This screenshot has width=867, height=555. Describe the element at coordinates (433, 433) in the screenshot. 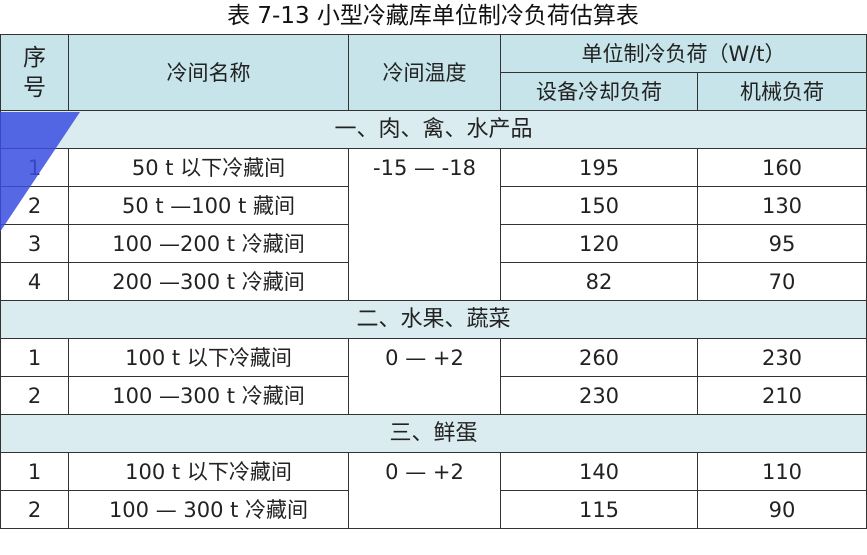

I see `section-title: 三、鲜蛋` at that location.